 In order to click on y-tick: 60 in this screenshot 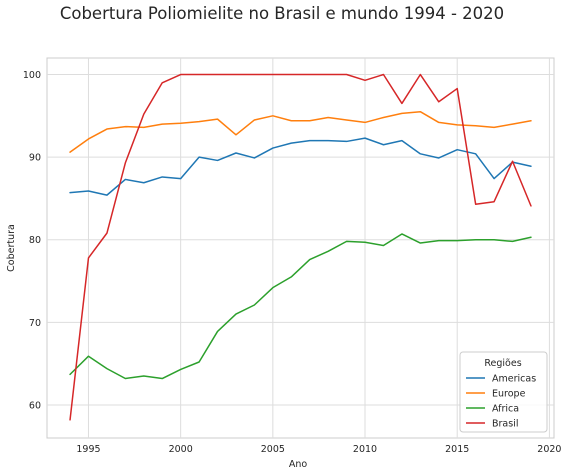, I will do `click(35, 405)`.